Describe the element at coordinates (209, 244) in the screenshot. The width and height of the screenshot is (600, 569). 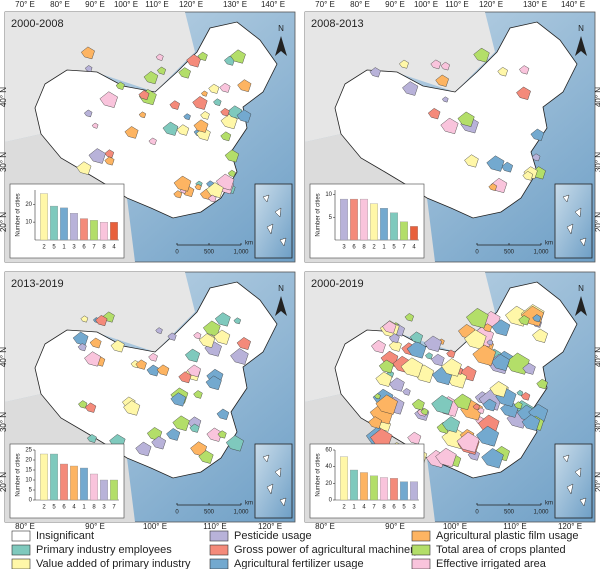
I see `scale-bar` at that location.